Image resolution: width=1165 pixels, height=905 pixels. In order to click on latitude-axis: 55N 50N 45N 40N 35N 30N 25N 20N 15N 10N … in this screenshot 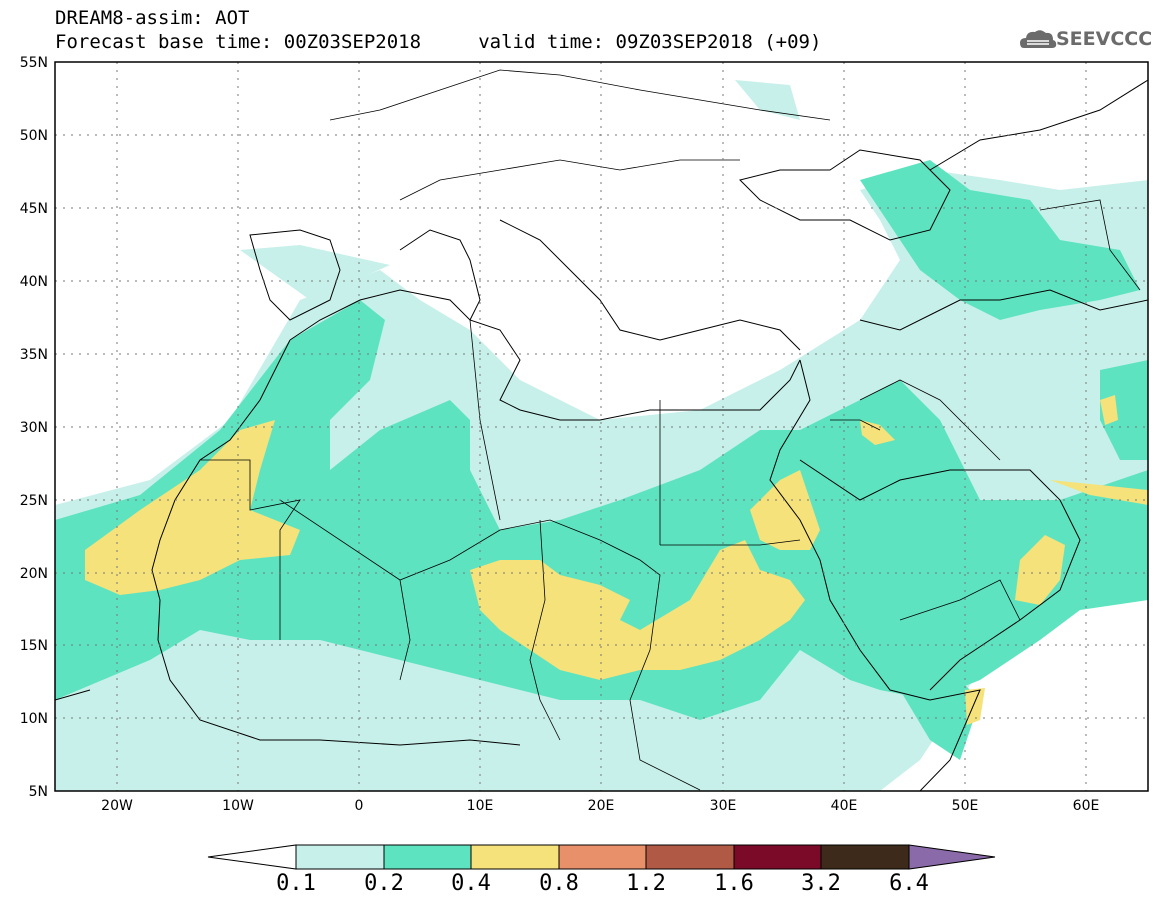, I will do `click(34, 427)`.